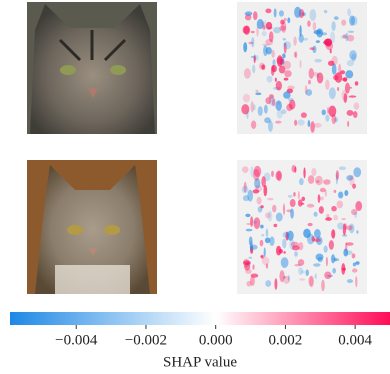  I want to click on tick-label: 0.002, so click(286, 340).